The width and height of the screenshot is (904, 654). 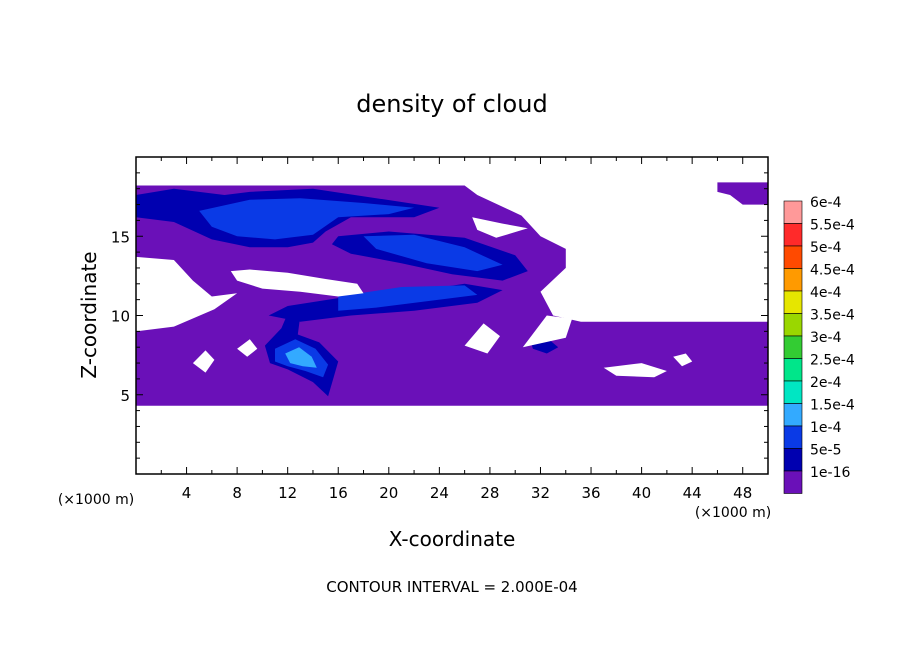 What do you see at coordinates (451, 587) in the screenshot?
I see `contour-interval-note: CONTOUR INTERVAL = 2.000E-04` at bounding box center [451, 587].